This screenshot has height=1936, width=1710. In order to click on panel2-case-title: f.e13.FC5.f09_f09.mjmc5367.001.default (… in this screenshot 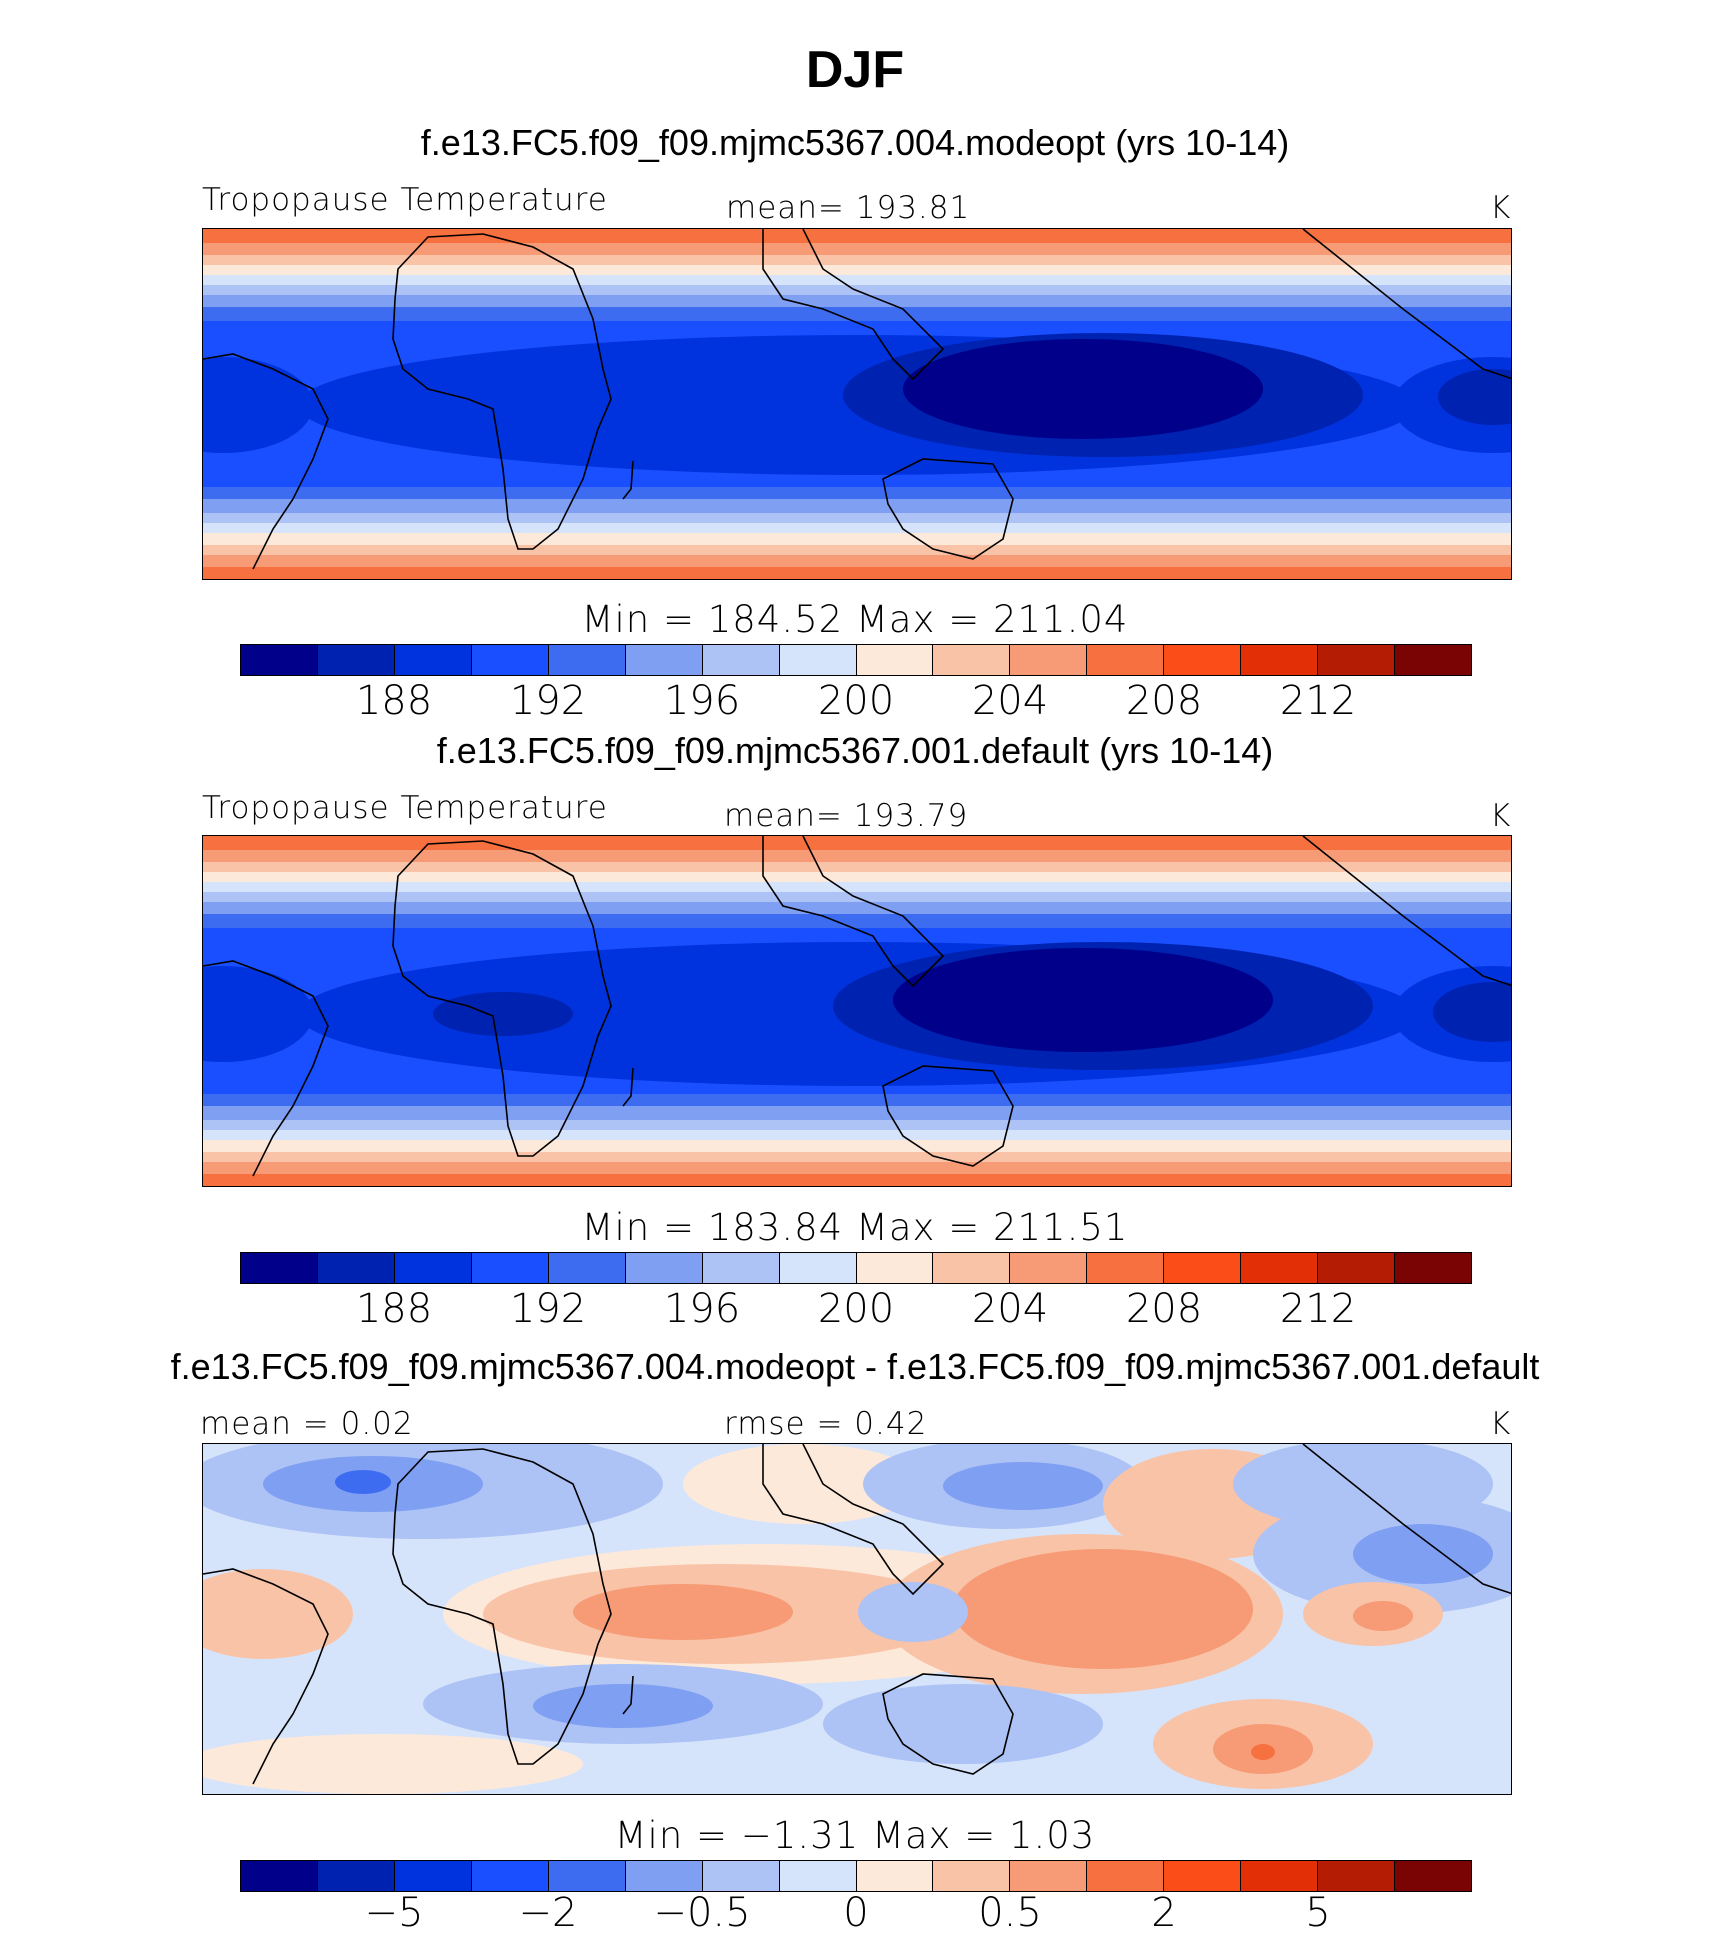, I will do `click(855, 750)`.